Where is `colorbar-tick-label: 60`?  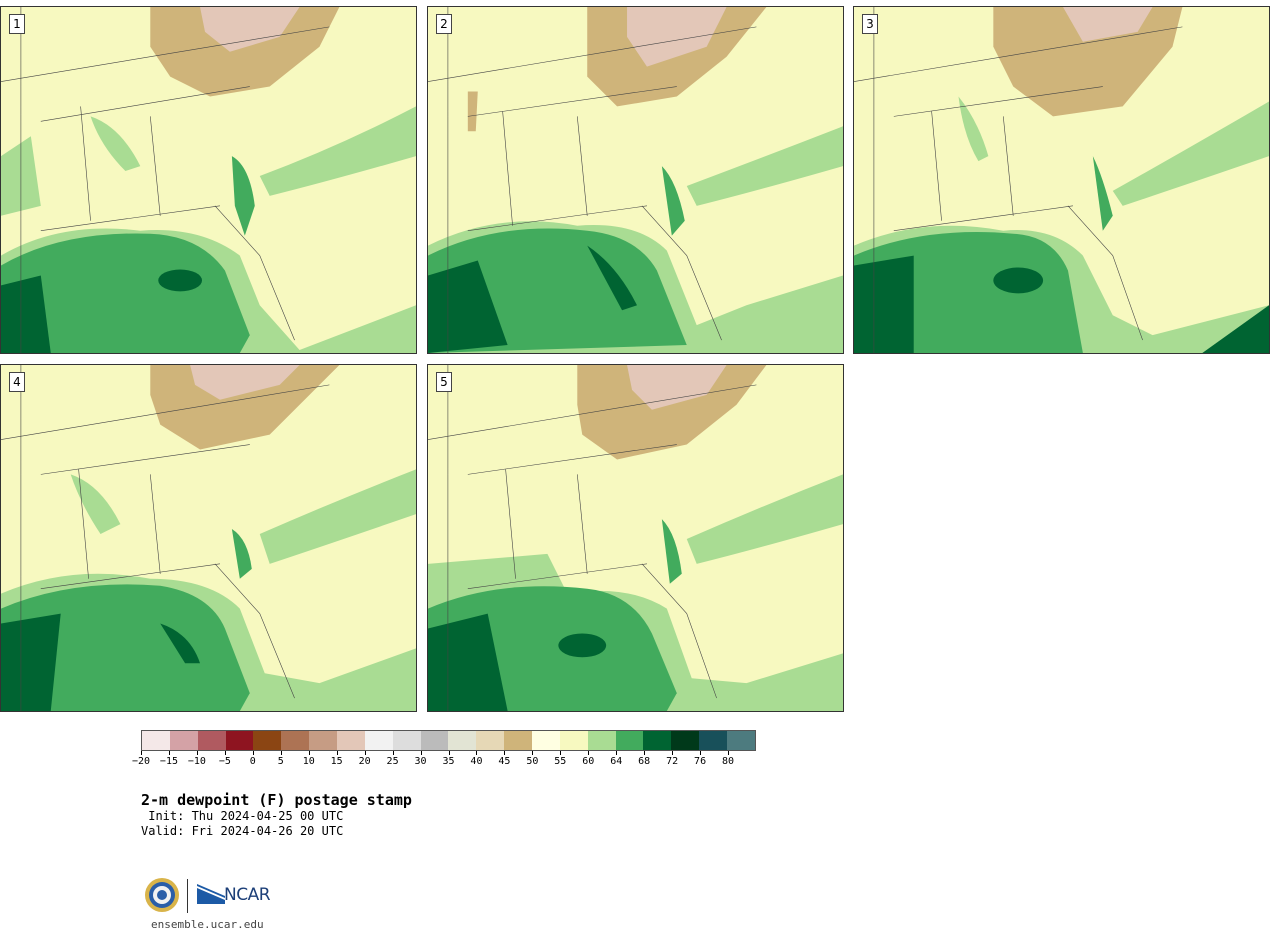
colorbar-tick-label: 60 is located at coordinates (588, 761).